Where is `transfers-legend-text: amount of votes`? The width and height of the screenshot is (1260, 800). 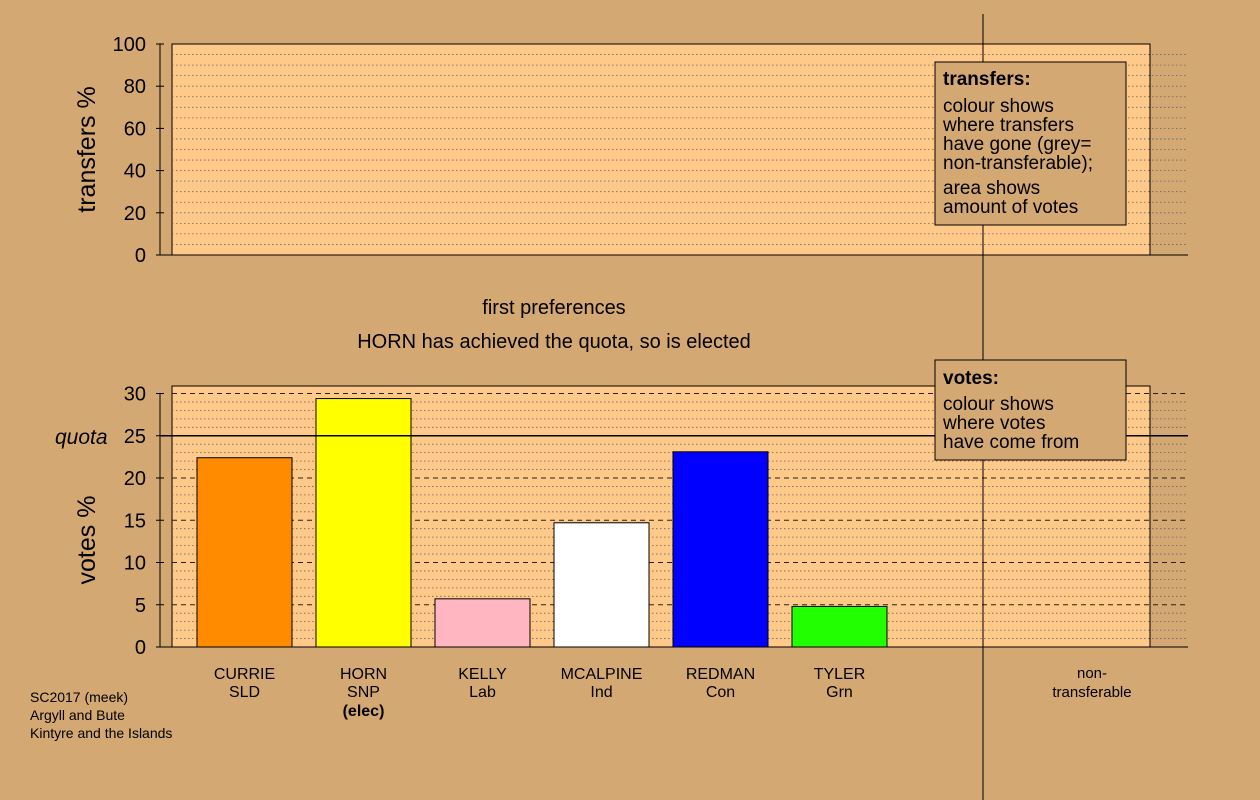 transfers-legend-text: amount of votes is located at coordinates (1010, 207).